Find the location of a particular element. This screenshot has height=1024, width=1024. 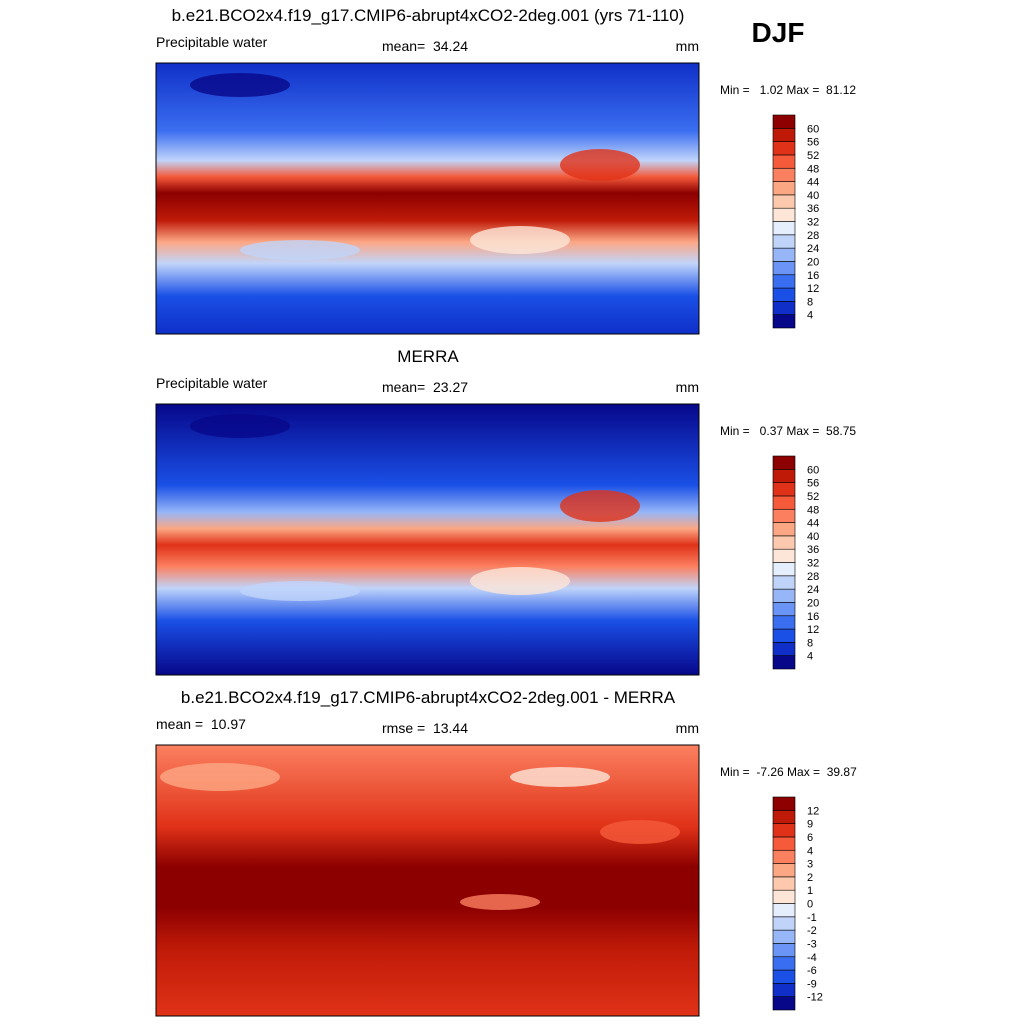

colorbar-label: -3 is located at coordinates (812, 944).